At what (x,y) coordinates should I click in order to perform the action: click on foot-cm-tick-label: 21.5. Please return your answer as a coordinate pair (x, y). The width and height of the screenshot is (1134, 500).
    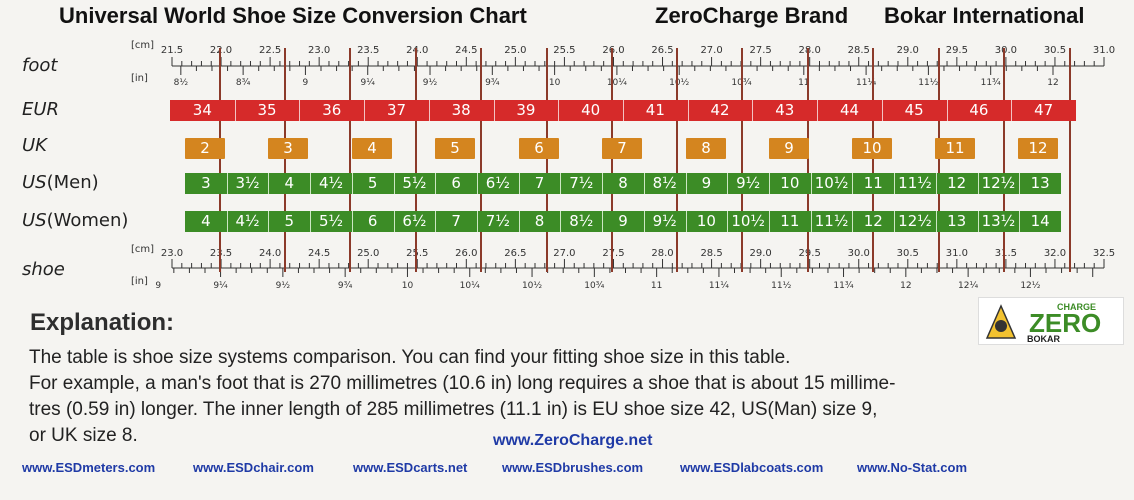
    Looking at the image, I should click on (172, 50).